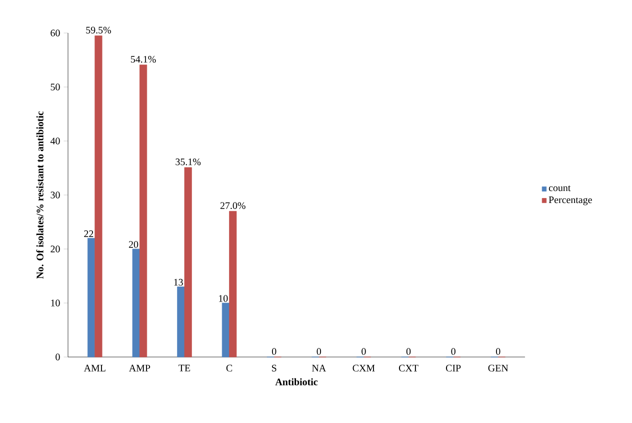 The height and width of the screenshot is (423, 632). Describe the element at coordinates (223, 298) in the screenshot. I see `data-label: 10` at that location.